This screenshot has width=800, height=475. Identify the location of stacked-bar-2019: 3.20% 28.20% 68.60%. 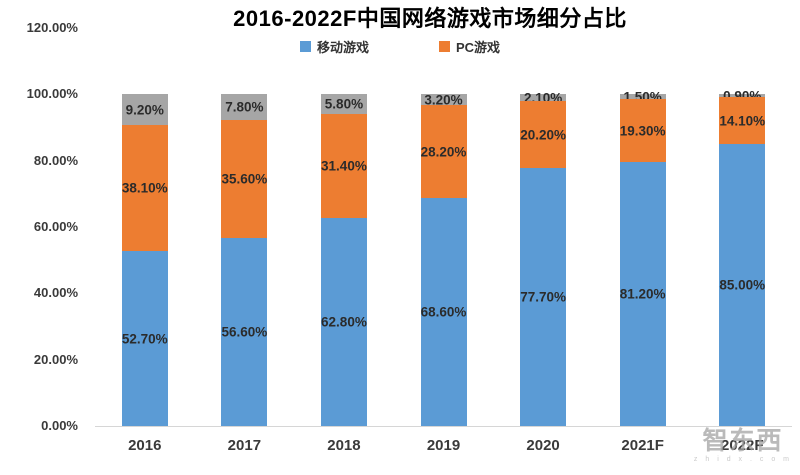
(443, 259).